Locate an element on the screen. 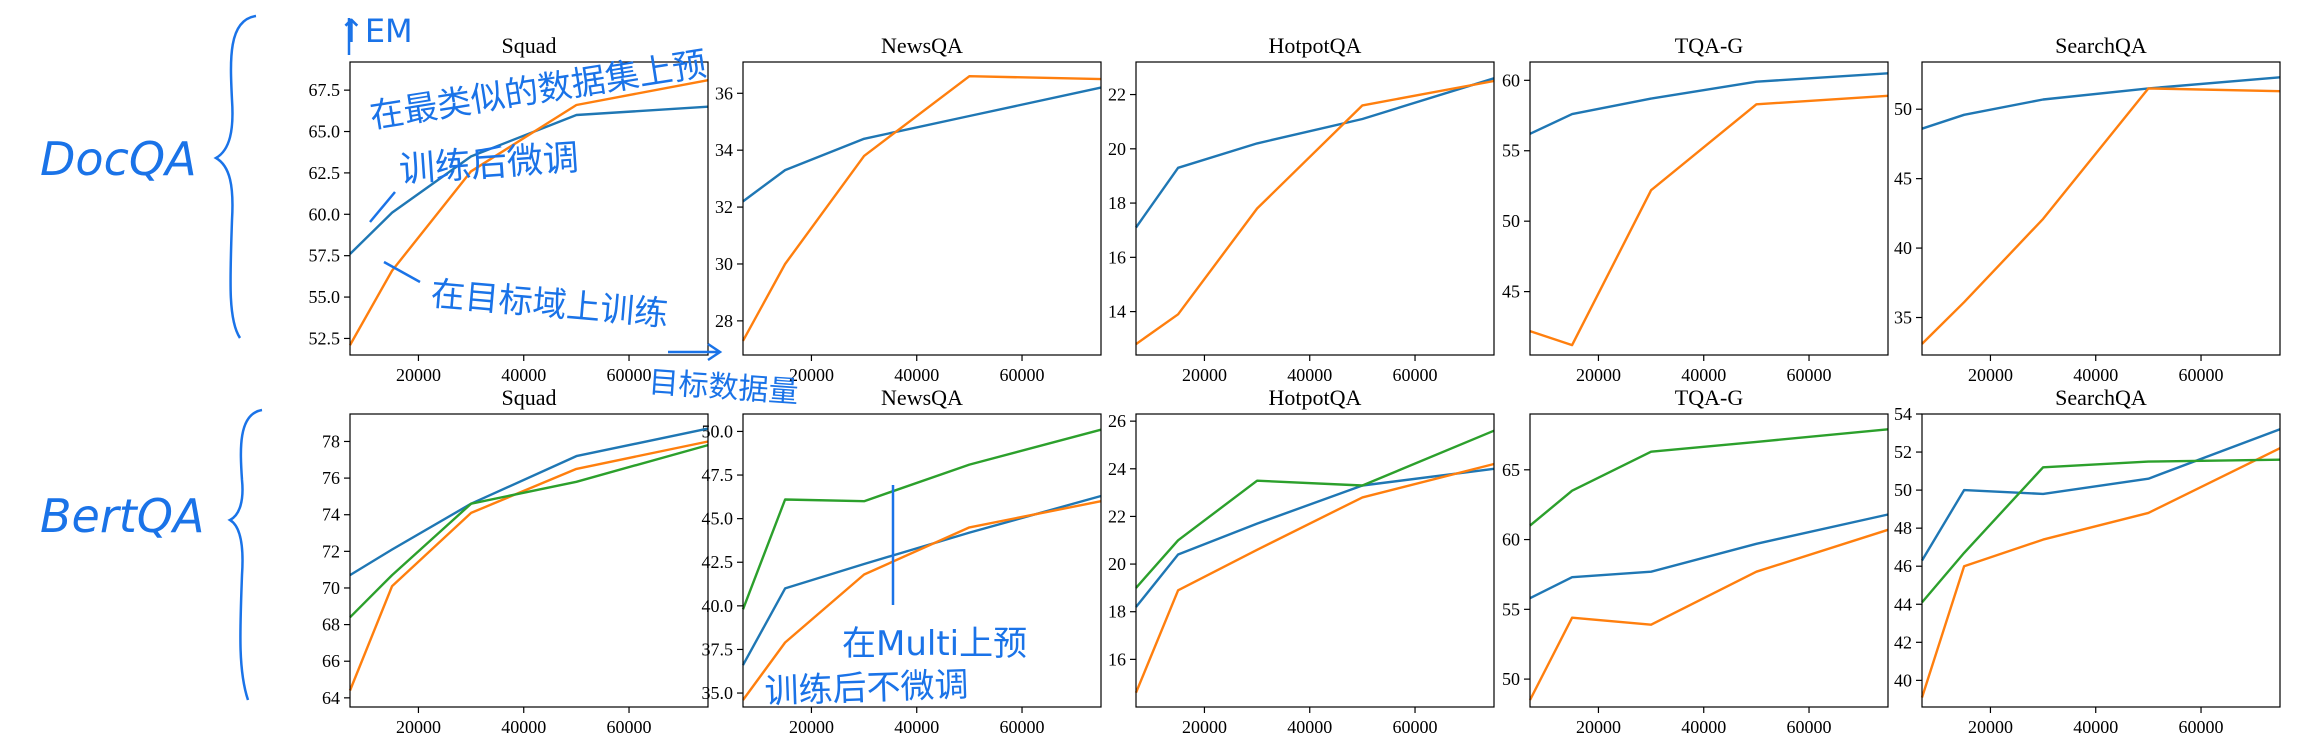 Image resolution: width=2314 pixels, height=740 pixels. y-tick-label: 52 is located at coordinates (1903, 452).